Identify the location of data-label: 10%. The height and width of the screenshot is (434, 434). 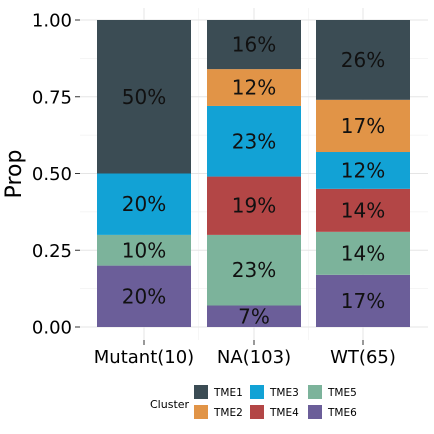
(144, 250).